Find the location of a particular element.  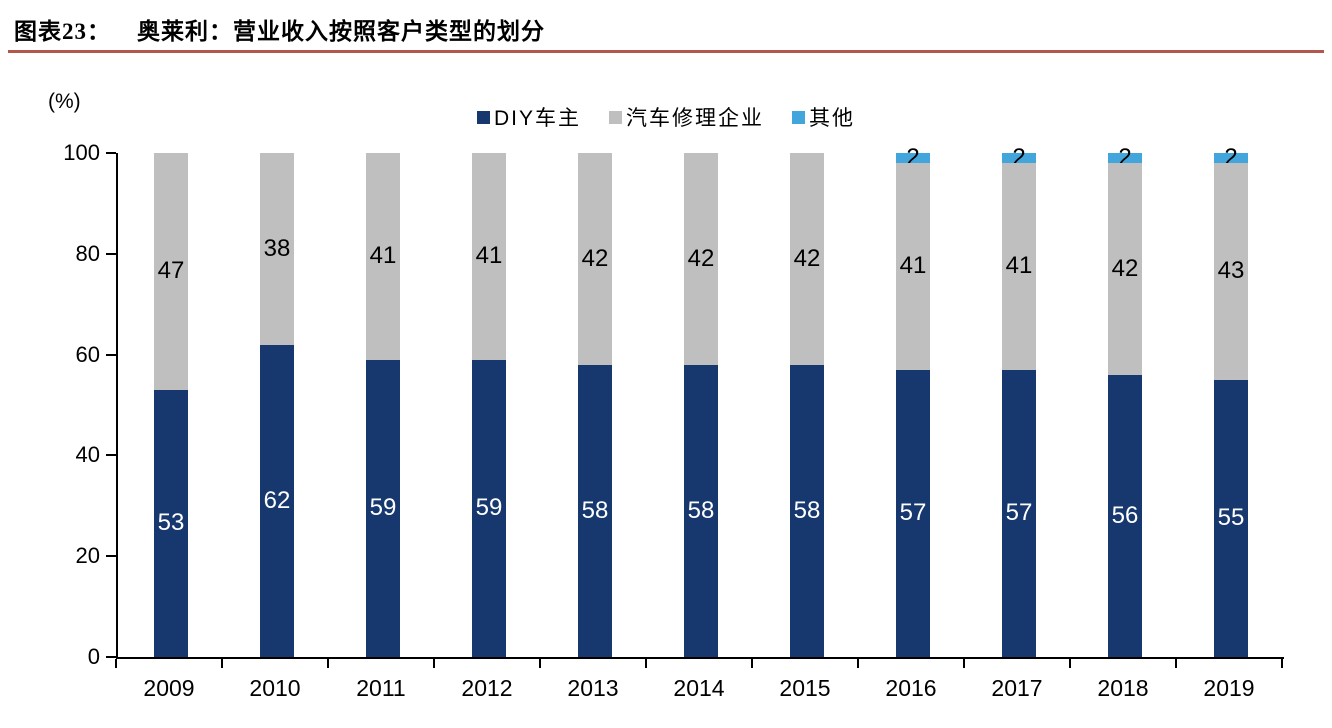

x-category-label: 2019 is located at coordinates (1229, 688).